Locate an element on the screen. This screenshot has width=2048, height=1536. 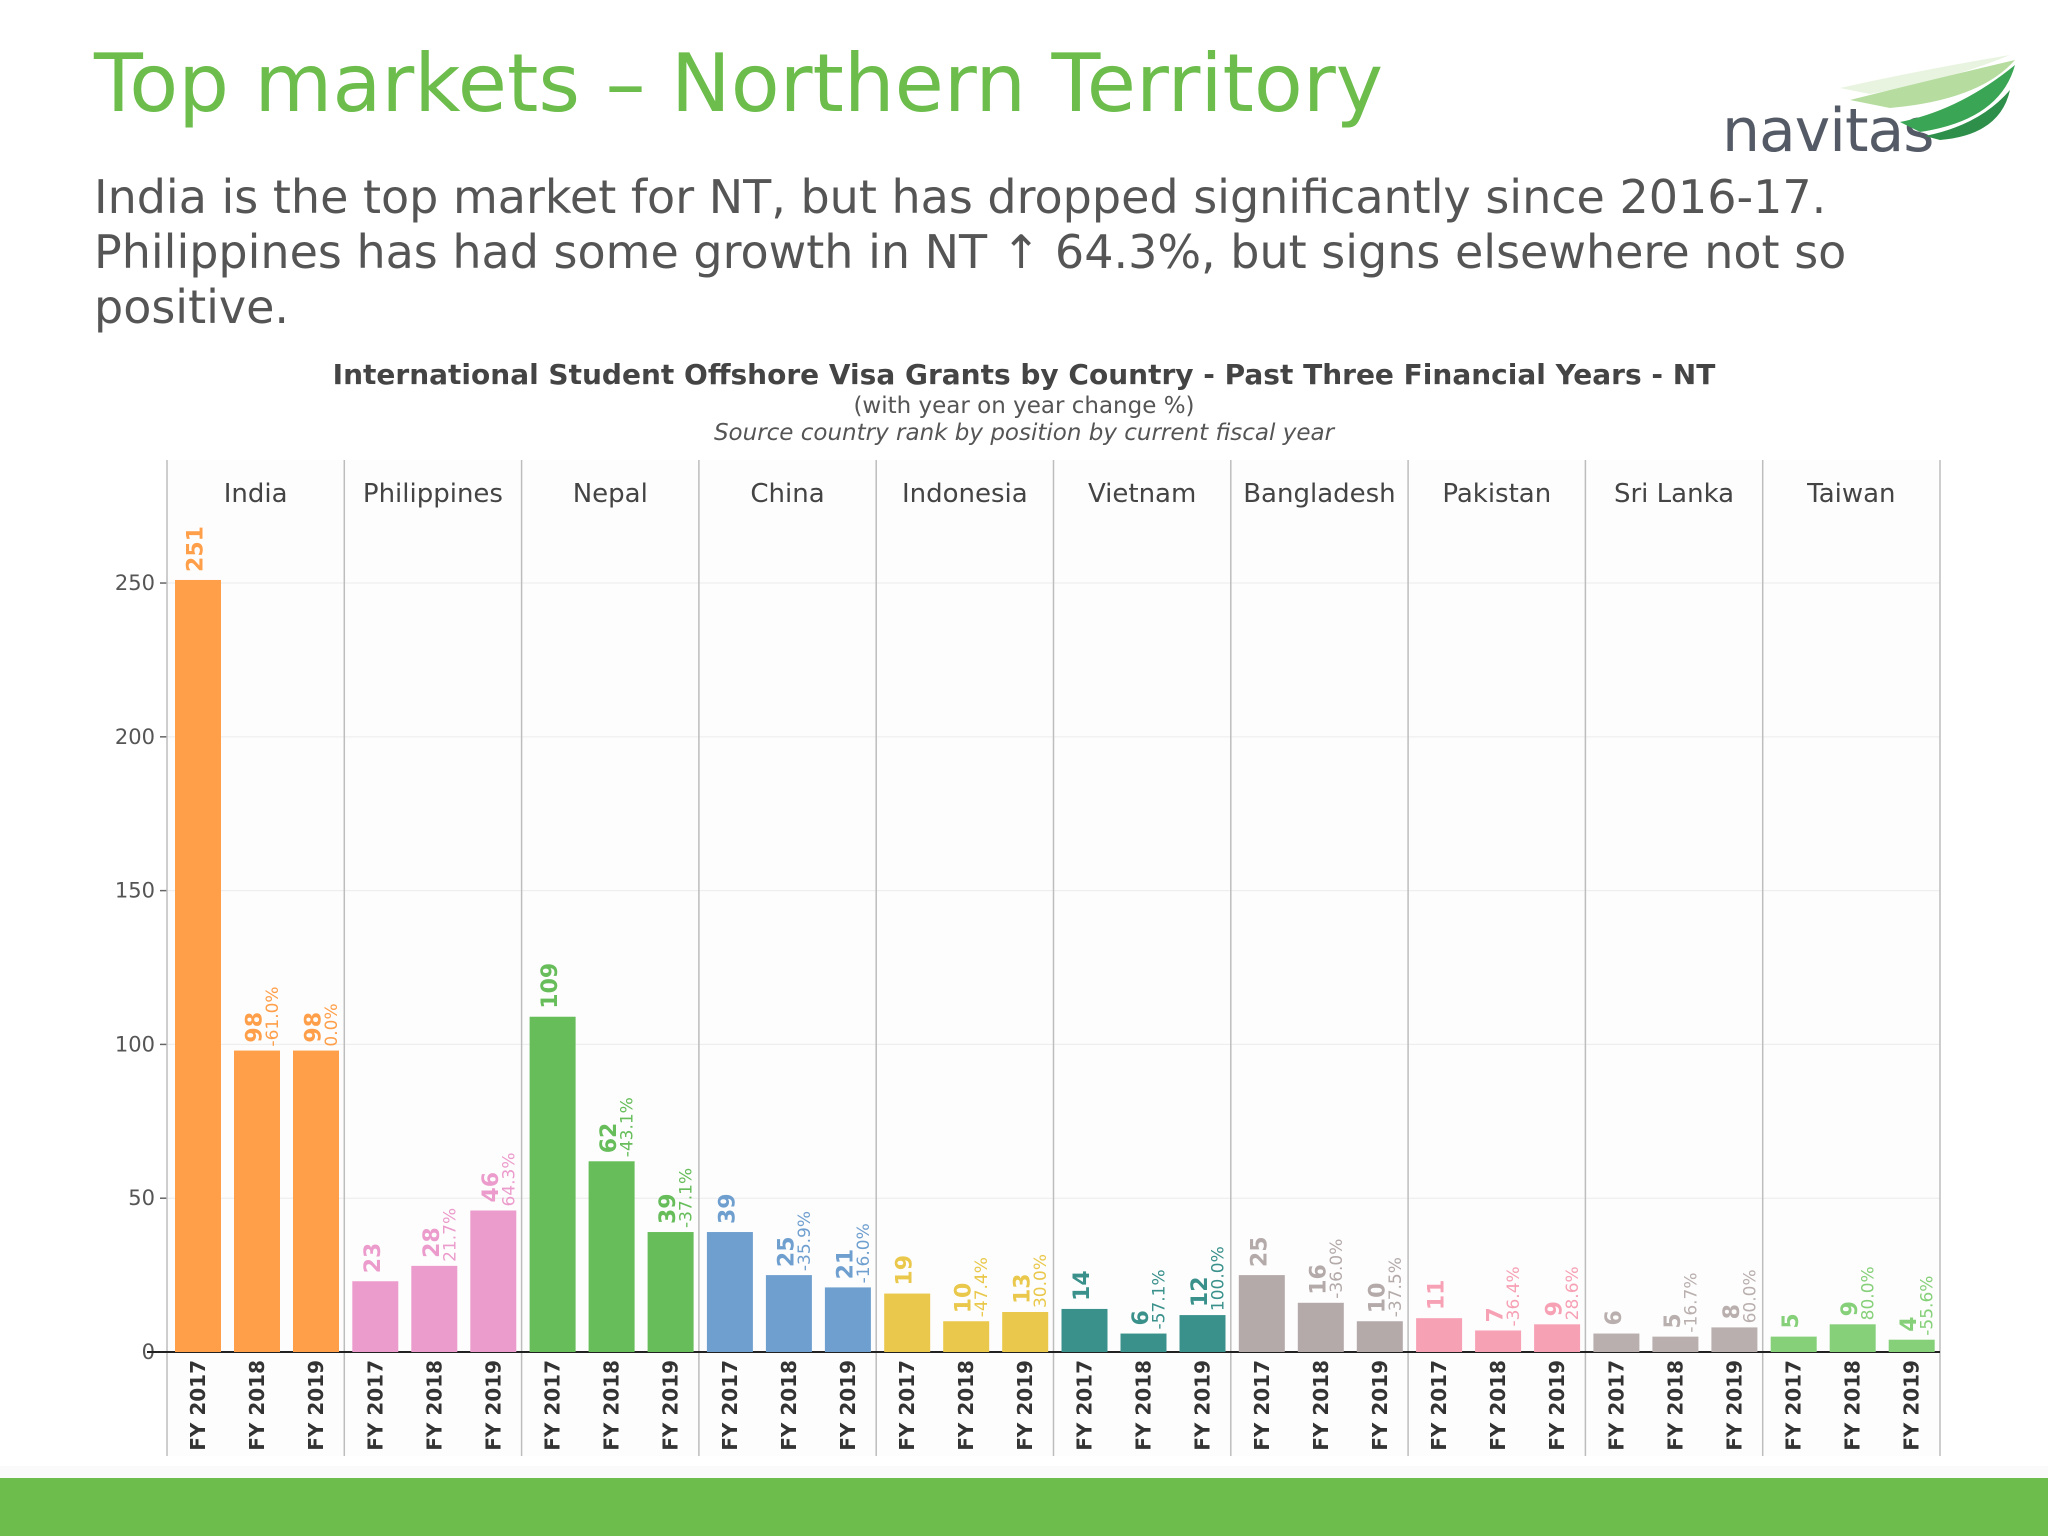
bar-value-label: 98 is located at coordinates (255, 1027).